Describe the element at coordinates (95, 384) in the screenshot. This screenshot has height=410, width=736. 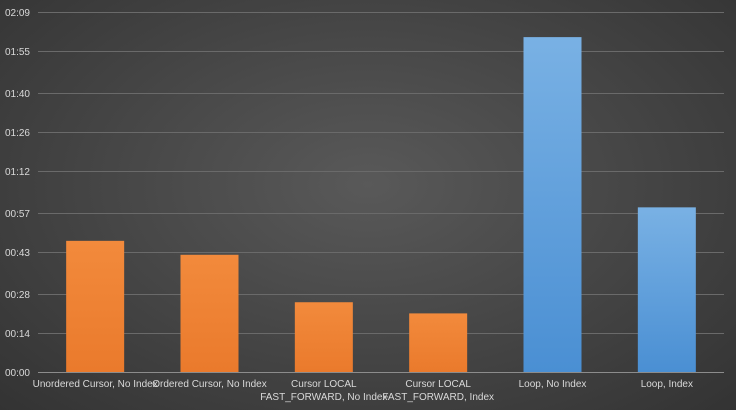
I see `x-tick-label: Unordered Cursor, No Index` at that location.